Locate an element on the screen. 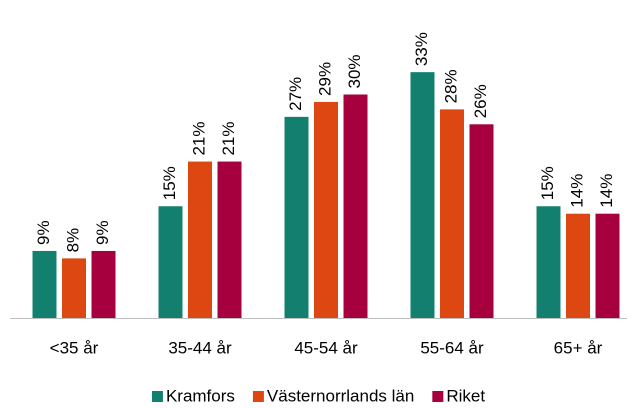 This screenshot has height=408, width=637. x-tick-label: 65+ år is located at coordinates (578, 347).